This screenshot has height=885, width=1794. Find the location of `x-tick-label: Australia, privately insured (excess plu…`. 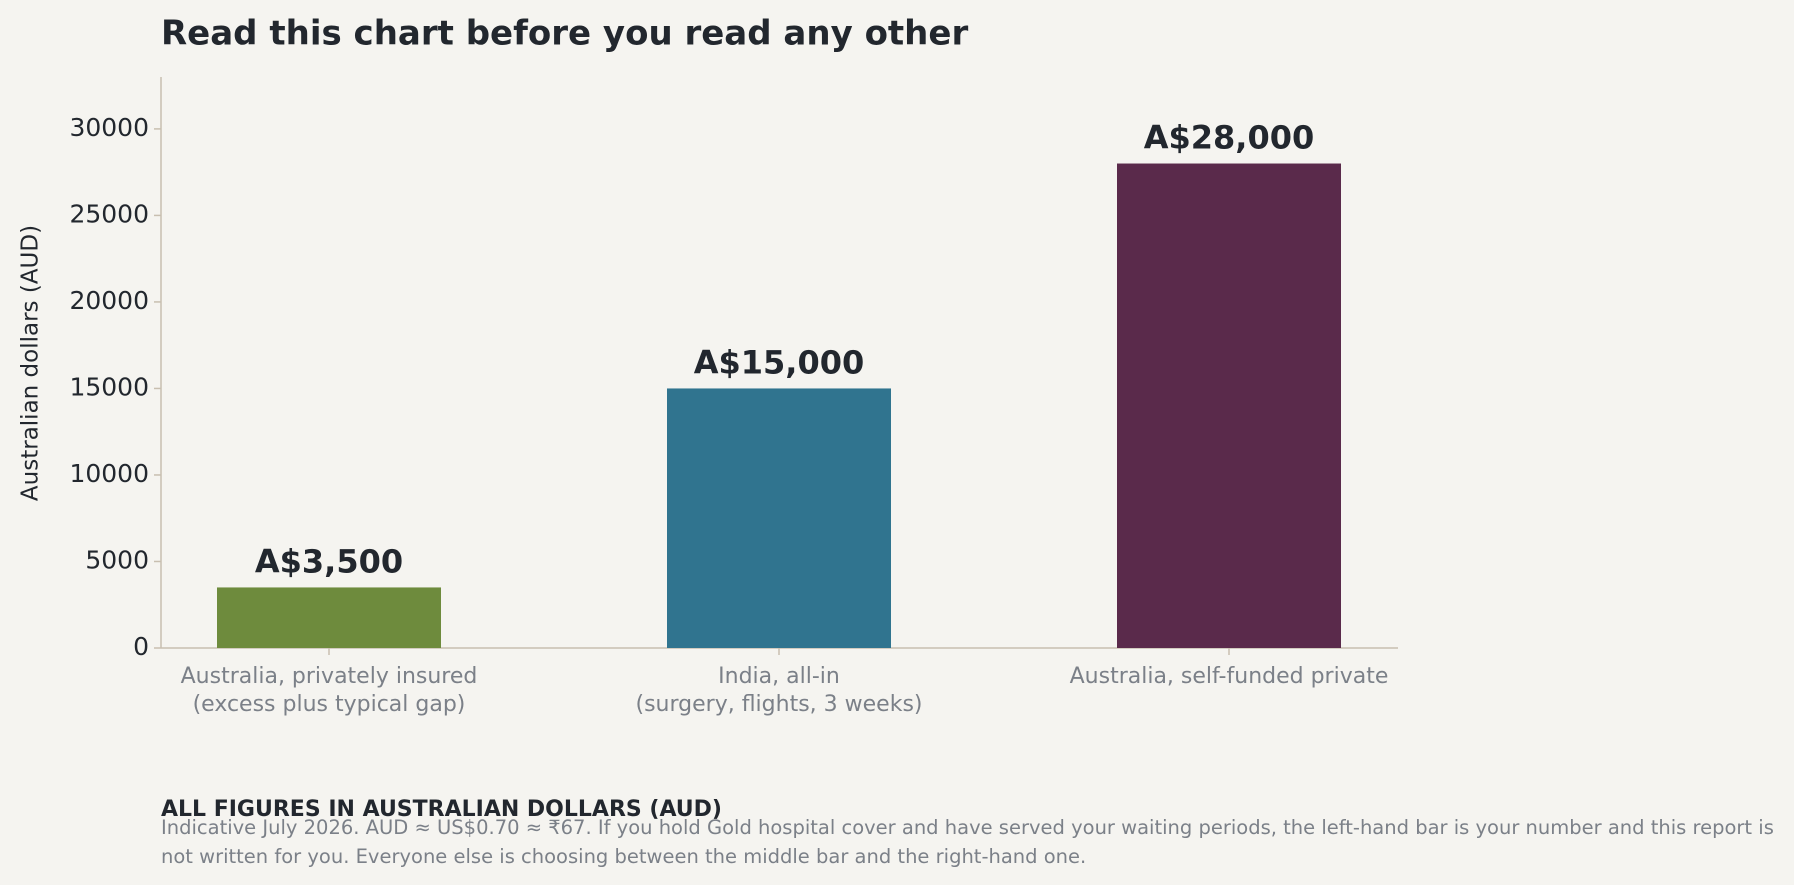

x-tick-label: Australia, privately insured (excess plu… is located at coordinates (329, 690).